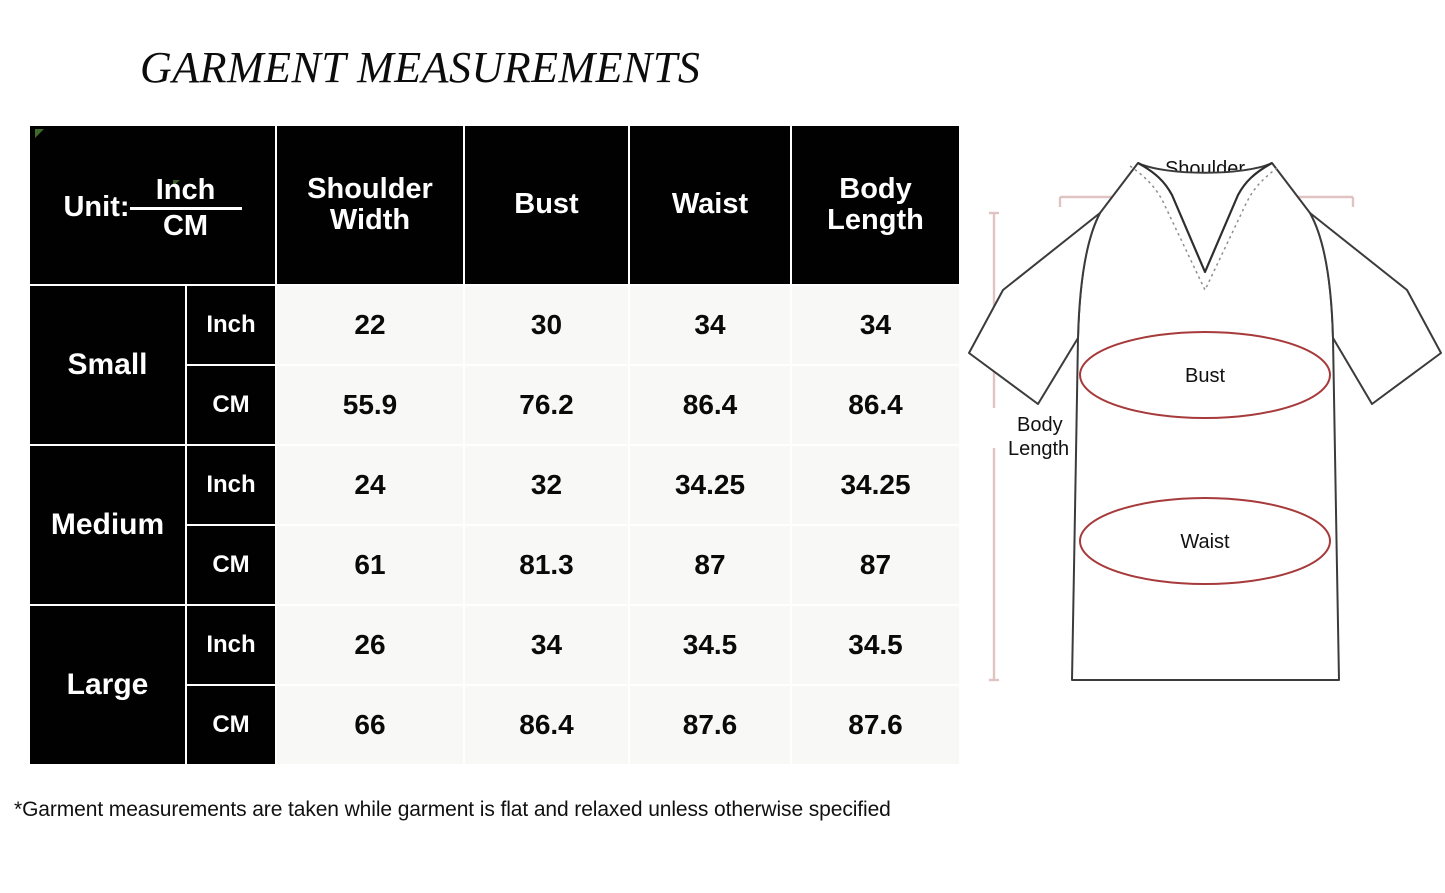 Image resolution: width=1445 pixels, height=893 pixels. What do you see at coordinates (96, 207) in the screenshot?
I see `unit-label: Unit:` at bounding box center [96, 207].